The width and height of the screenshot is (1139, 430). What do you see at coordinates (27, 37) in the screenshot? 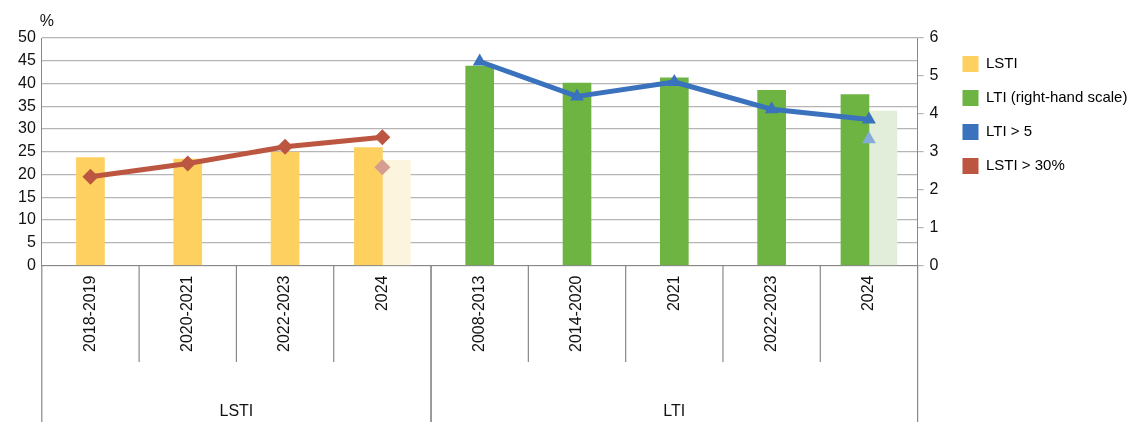
I see `y-tick-label: 50` at bounding box center [27, 37].